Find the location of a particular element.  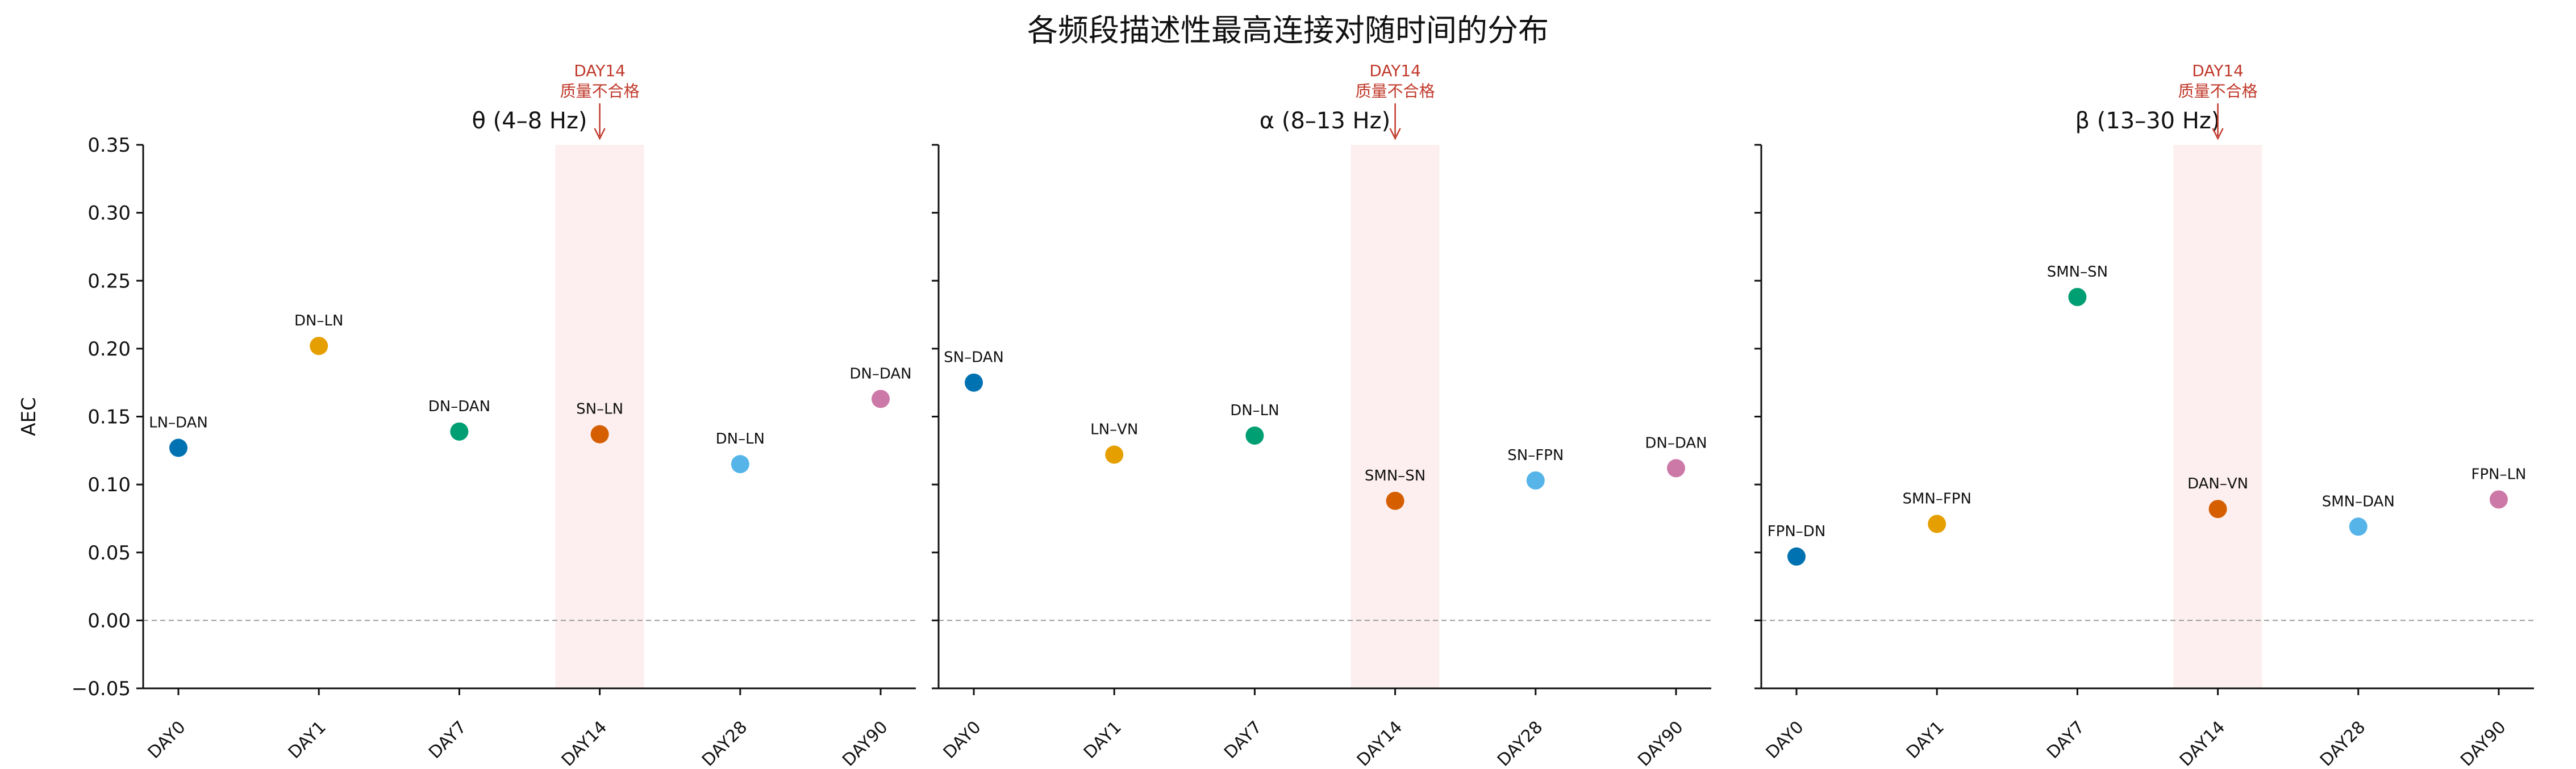

y-tick-label: 0.25 is located at coordinates (109, 281).